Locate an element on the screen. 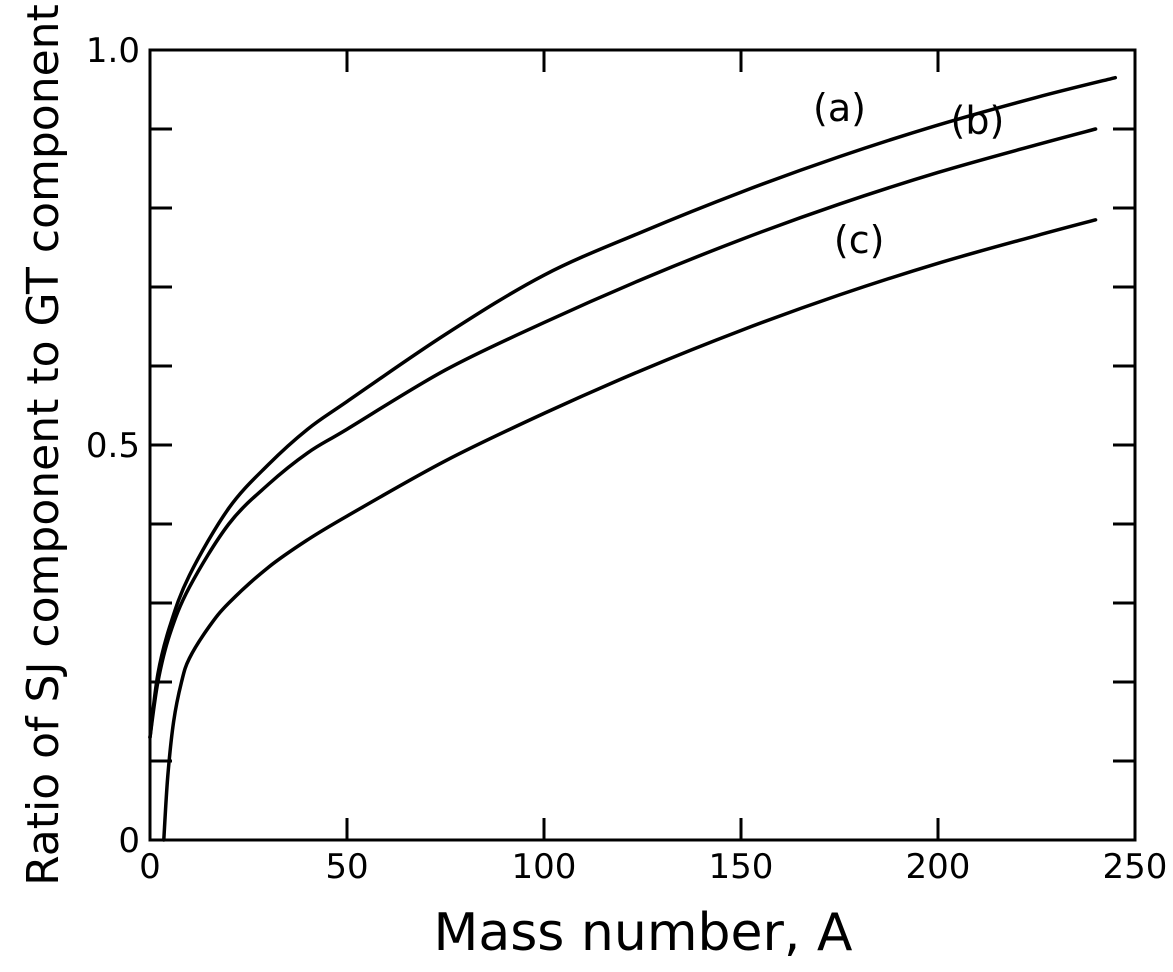 This screenshot has height=972, width=1173. series-labels: (a) (b) (c) is located at coordinates (908, 174).